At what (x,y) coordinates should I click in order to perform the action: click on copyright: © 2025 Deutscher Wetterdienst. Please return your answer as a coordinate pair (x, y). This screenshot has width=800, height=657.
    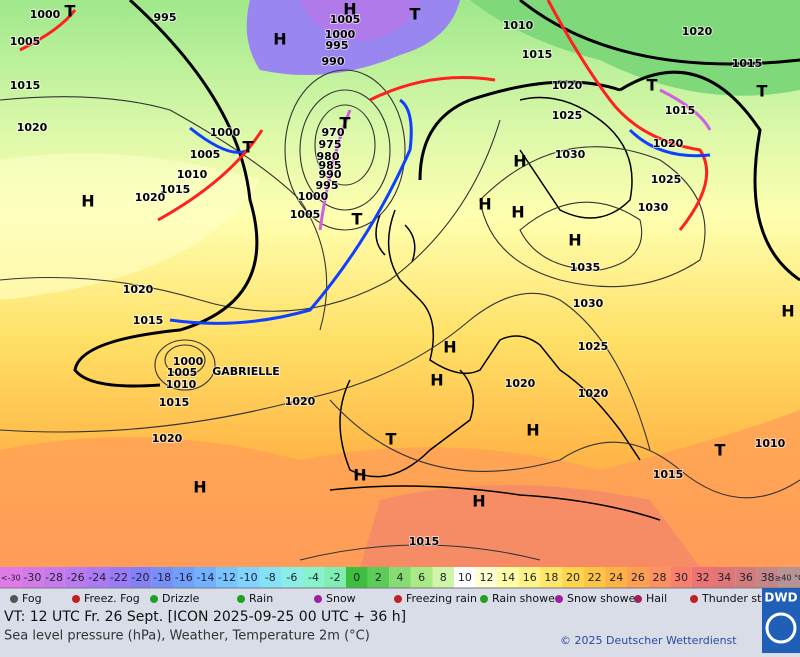
    Looking at the image, I should click on (648, 640).